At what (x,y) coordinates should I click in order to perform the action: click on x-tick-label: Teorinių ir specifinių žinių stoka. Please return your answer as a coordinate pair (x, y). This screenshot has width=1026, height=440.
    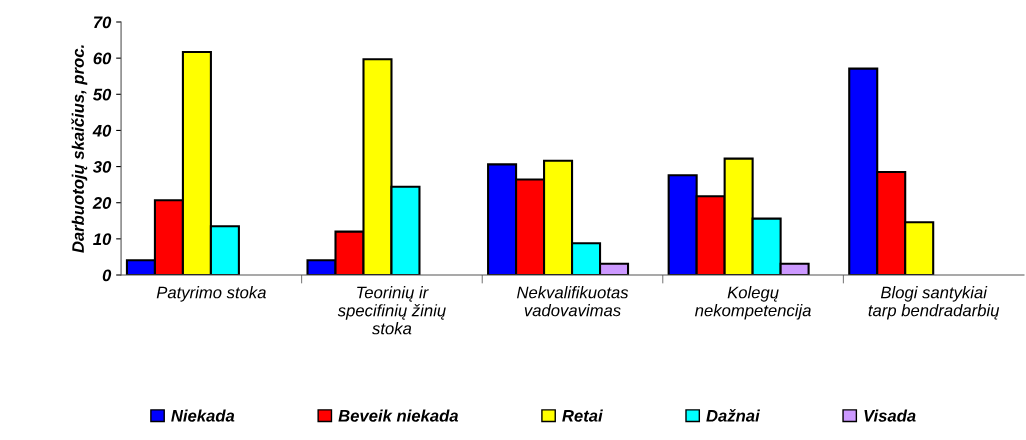
    Looking at the image, I should click on (391, 310).